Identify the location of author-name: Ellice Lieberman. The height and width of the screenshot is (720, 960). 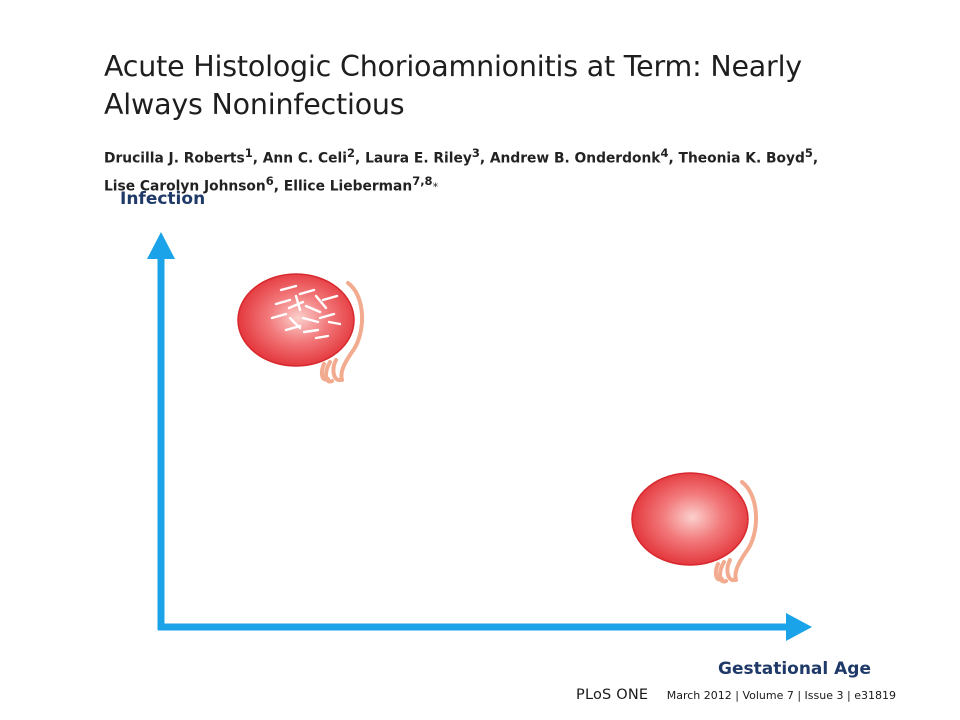
(348, 186).